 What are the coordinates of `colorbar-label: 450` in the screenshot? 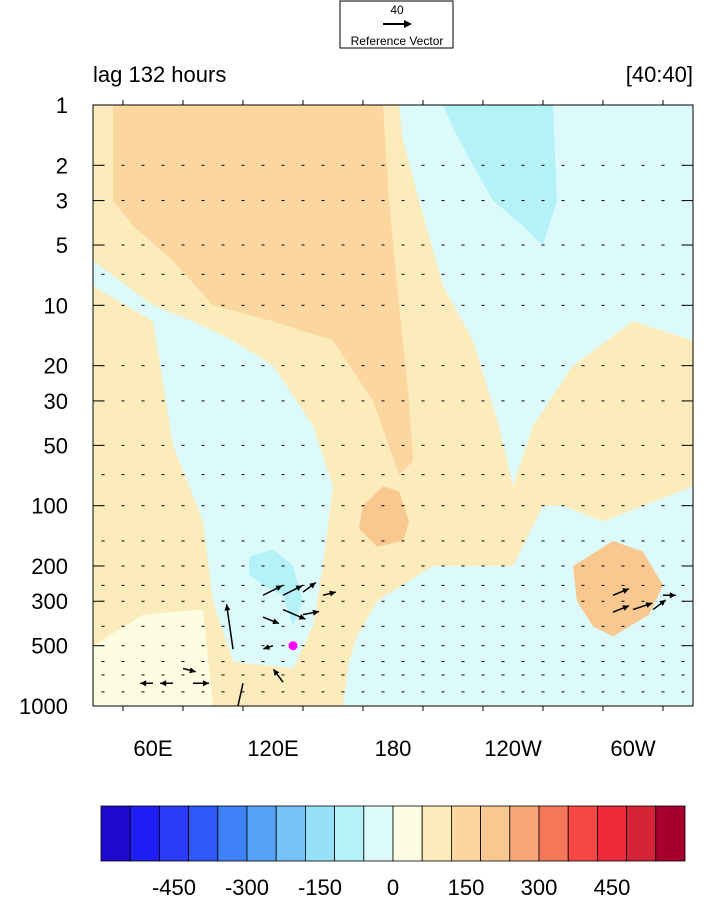 It's located at (612, 886).